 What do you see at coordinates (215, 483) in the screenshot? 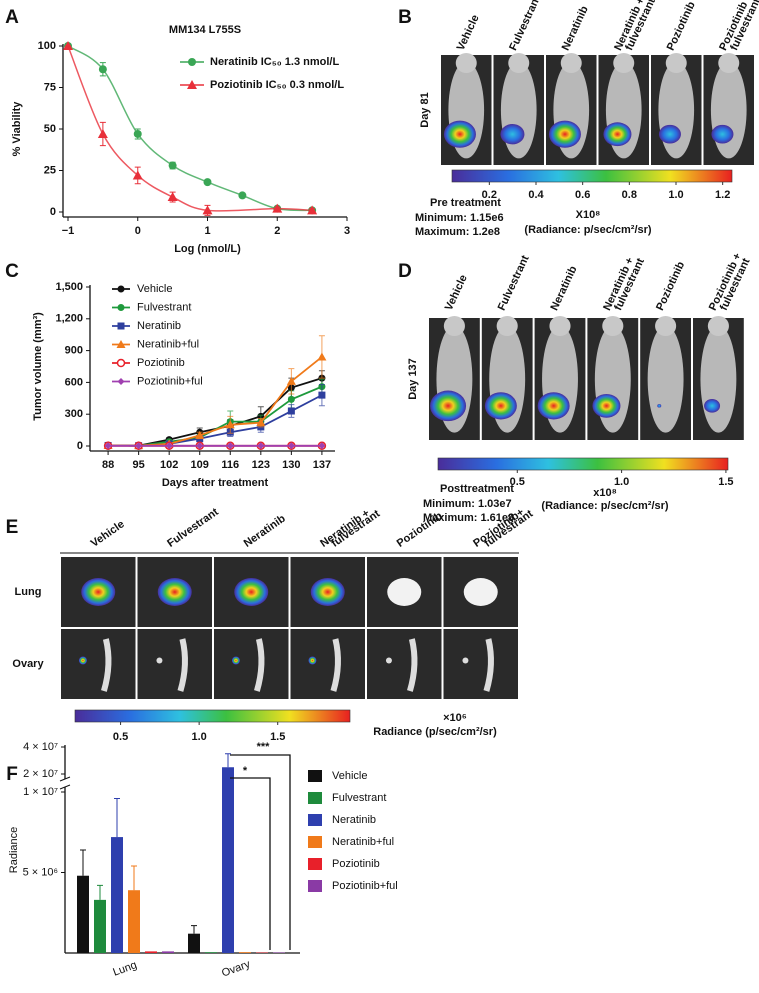
I see `x-axis-label: Days after treatment` at bounding box center [215, 483].